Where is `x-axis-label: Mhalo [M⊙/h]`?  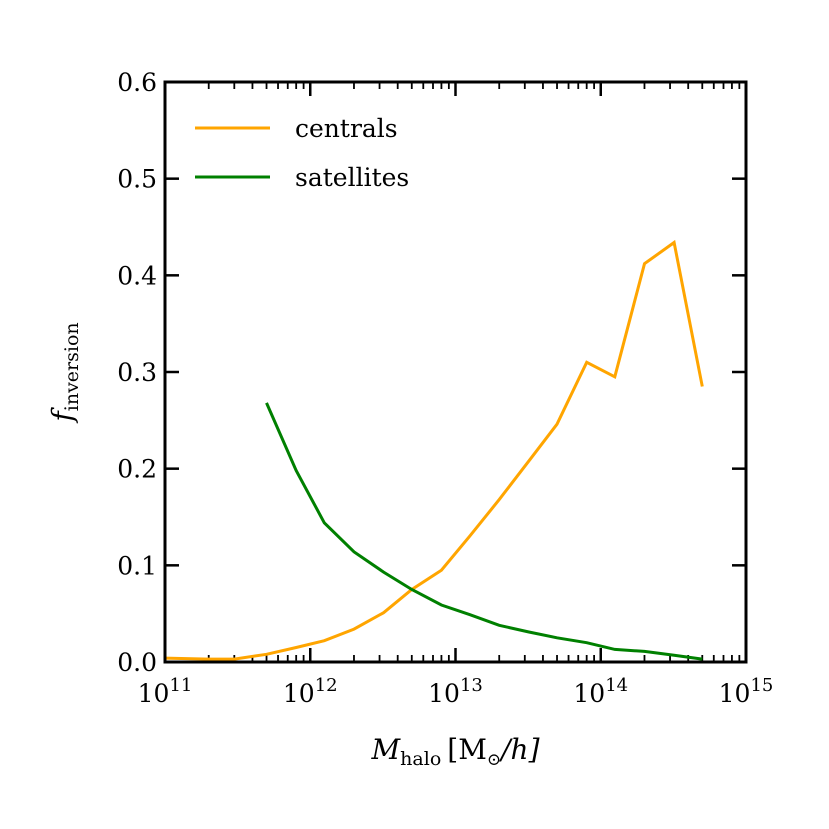
x-axis-label: Mhalo [M⊙/h] is located at coordinates (455, 751).